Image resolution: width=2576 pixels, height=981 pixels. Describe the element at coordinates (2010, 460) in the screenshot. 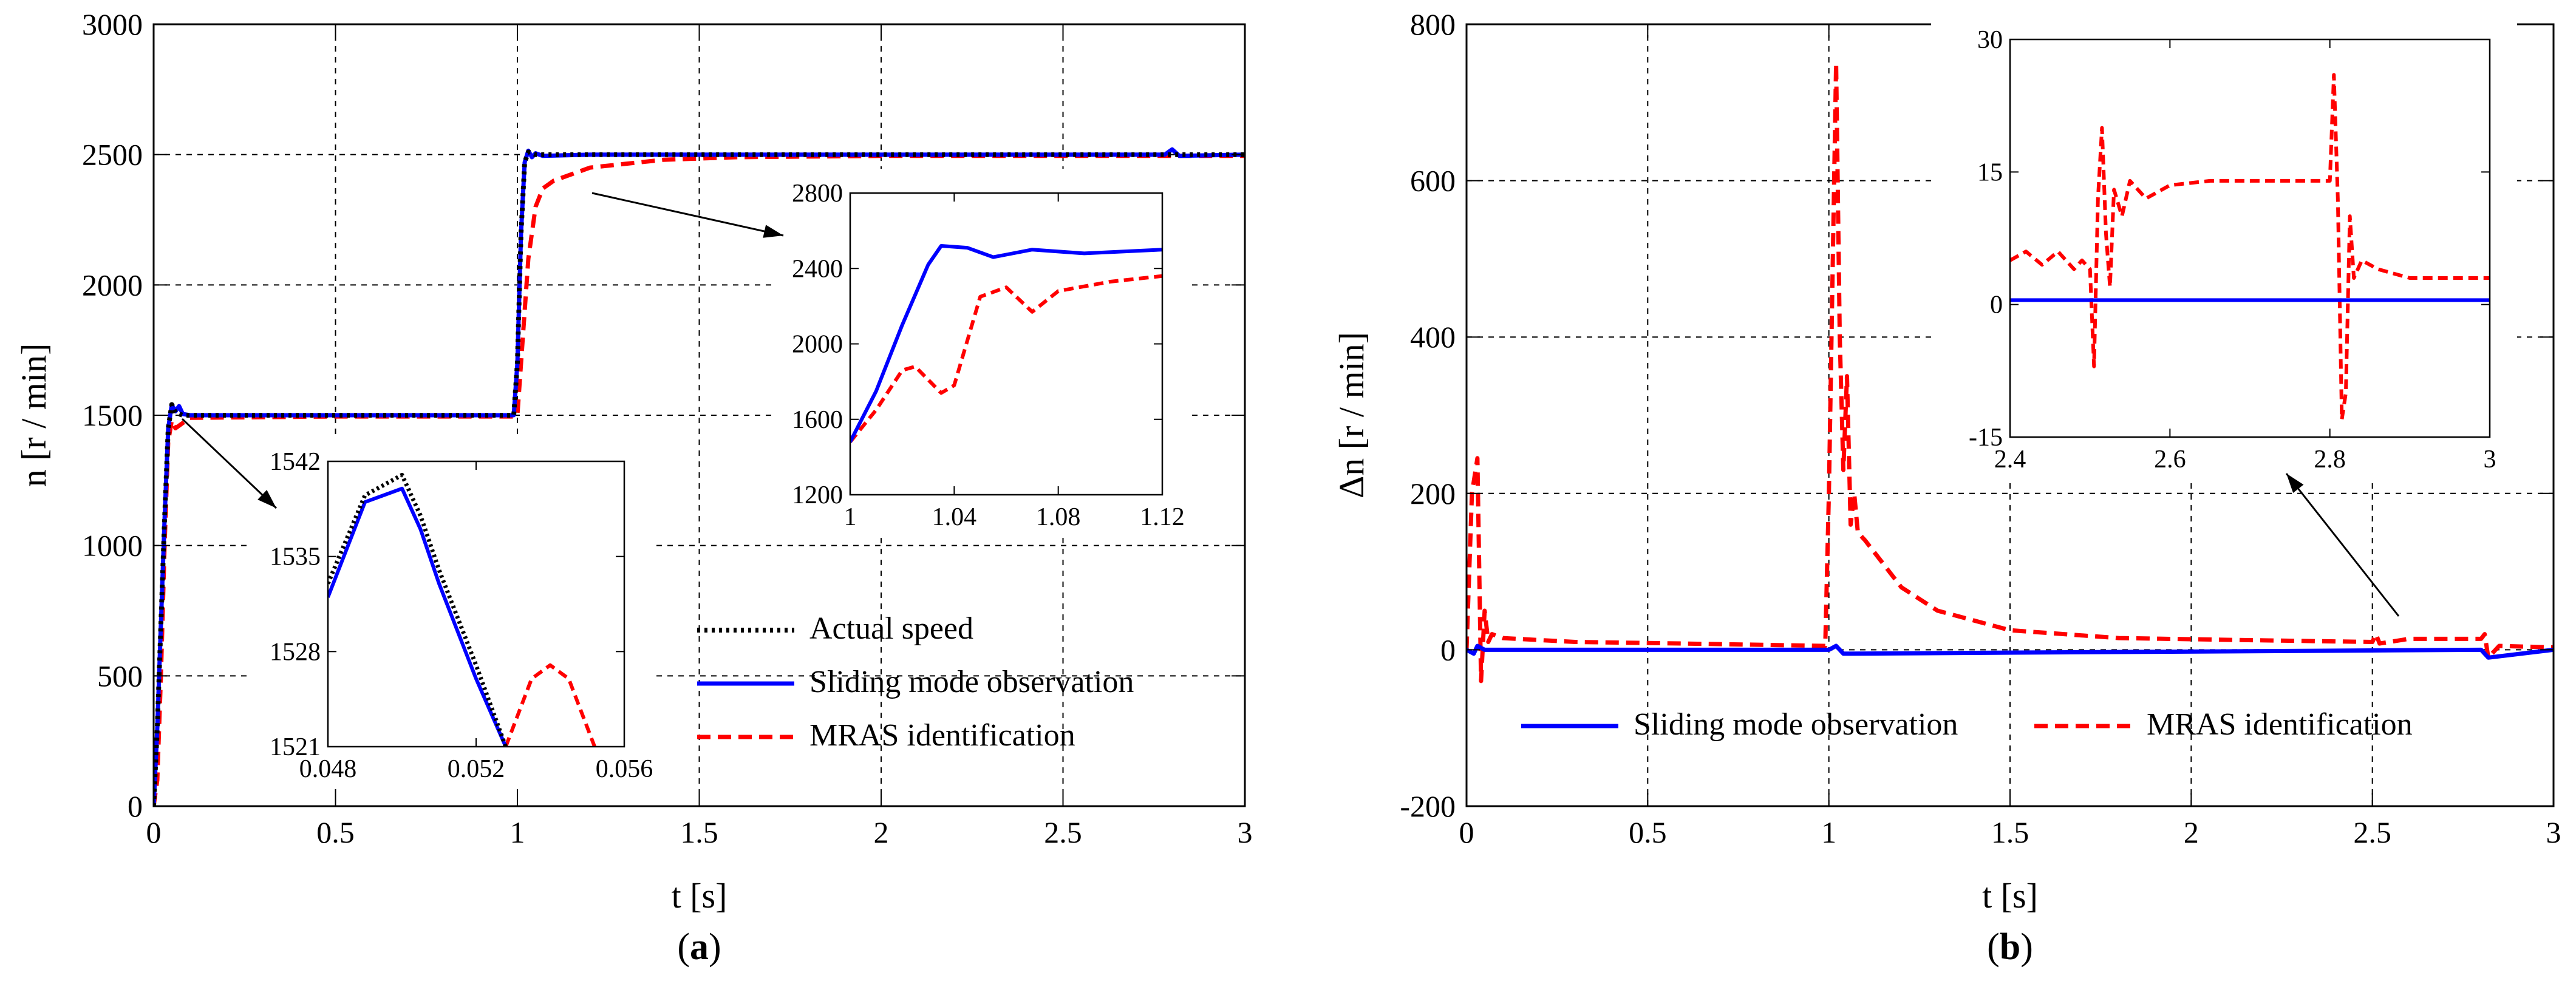

I see `b-inset-1-inset-xtick-label: 2.4` at that location.